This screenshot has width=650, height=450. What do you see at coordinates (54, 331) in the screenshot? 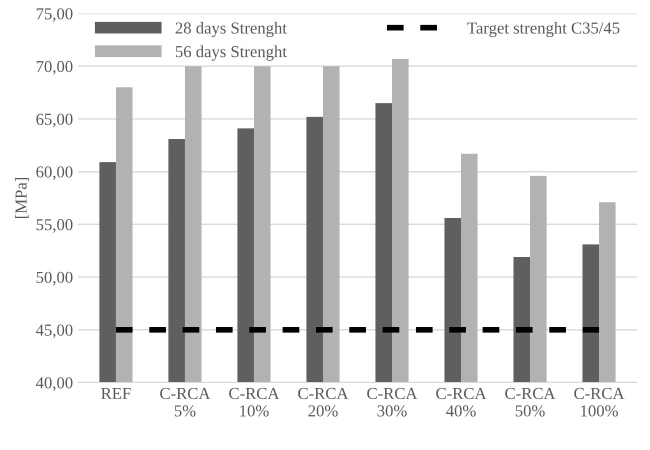
I see `y-tick-label: 45,00` at bounding box center [54, 331].